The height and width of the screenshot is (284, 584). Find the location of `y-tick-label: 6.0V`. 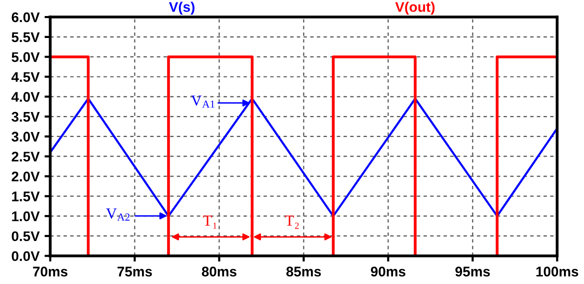

y-tick-label: 6.0V is located at coordinates (26, 17).